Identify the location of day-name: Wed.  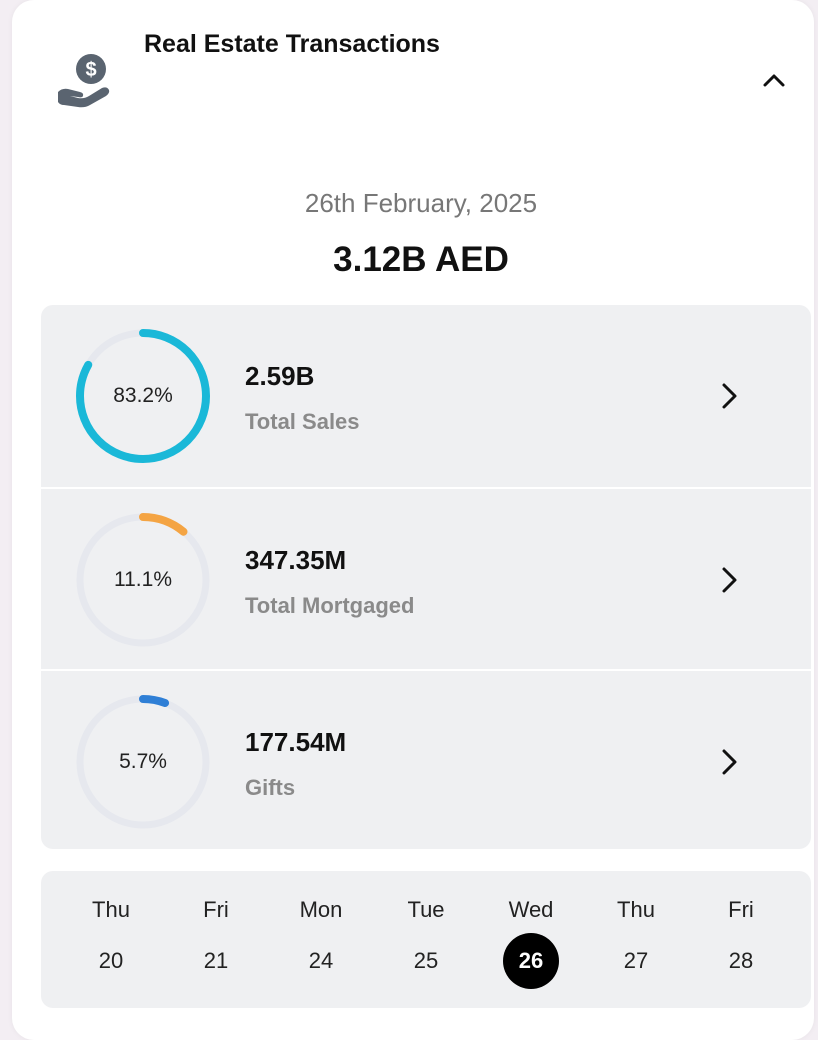
(531, 909).